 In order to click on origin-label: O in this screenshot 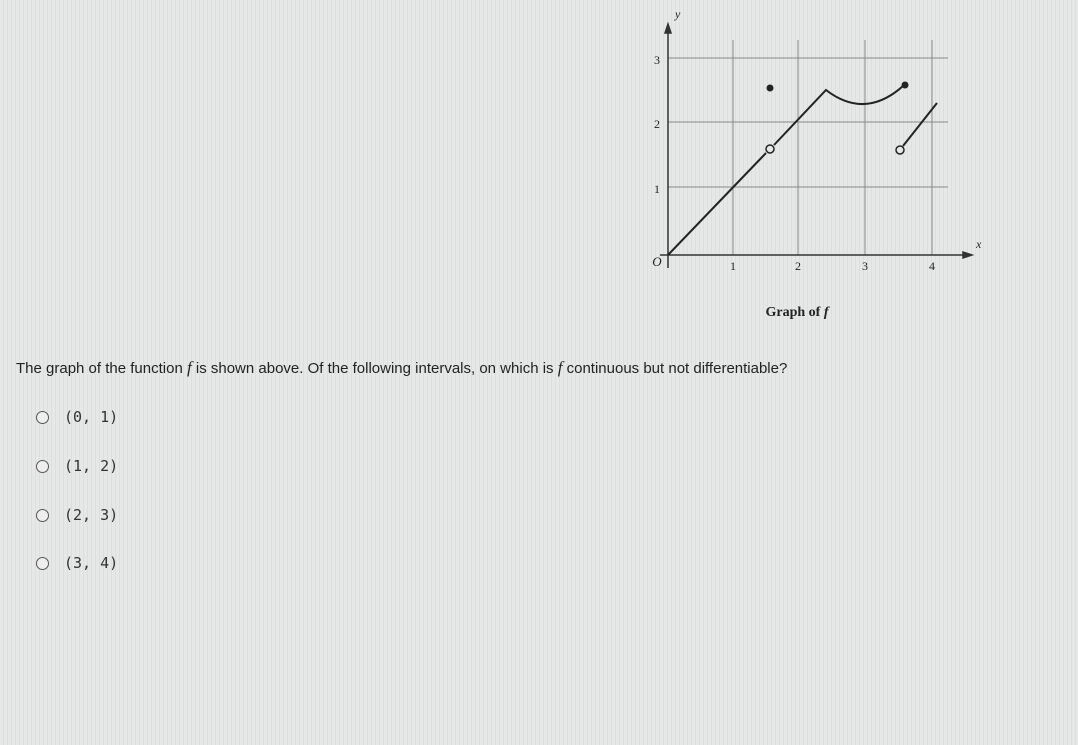, I will do `click(657, 261)`.